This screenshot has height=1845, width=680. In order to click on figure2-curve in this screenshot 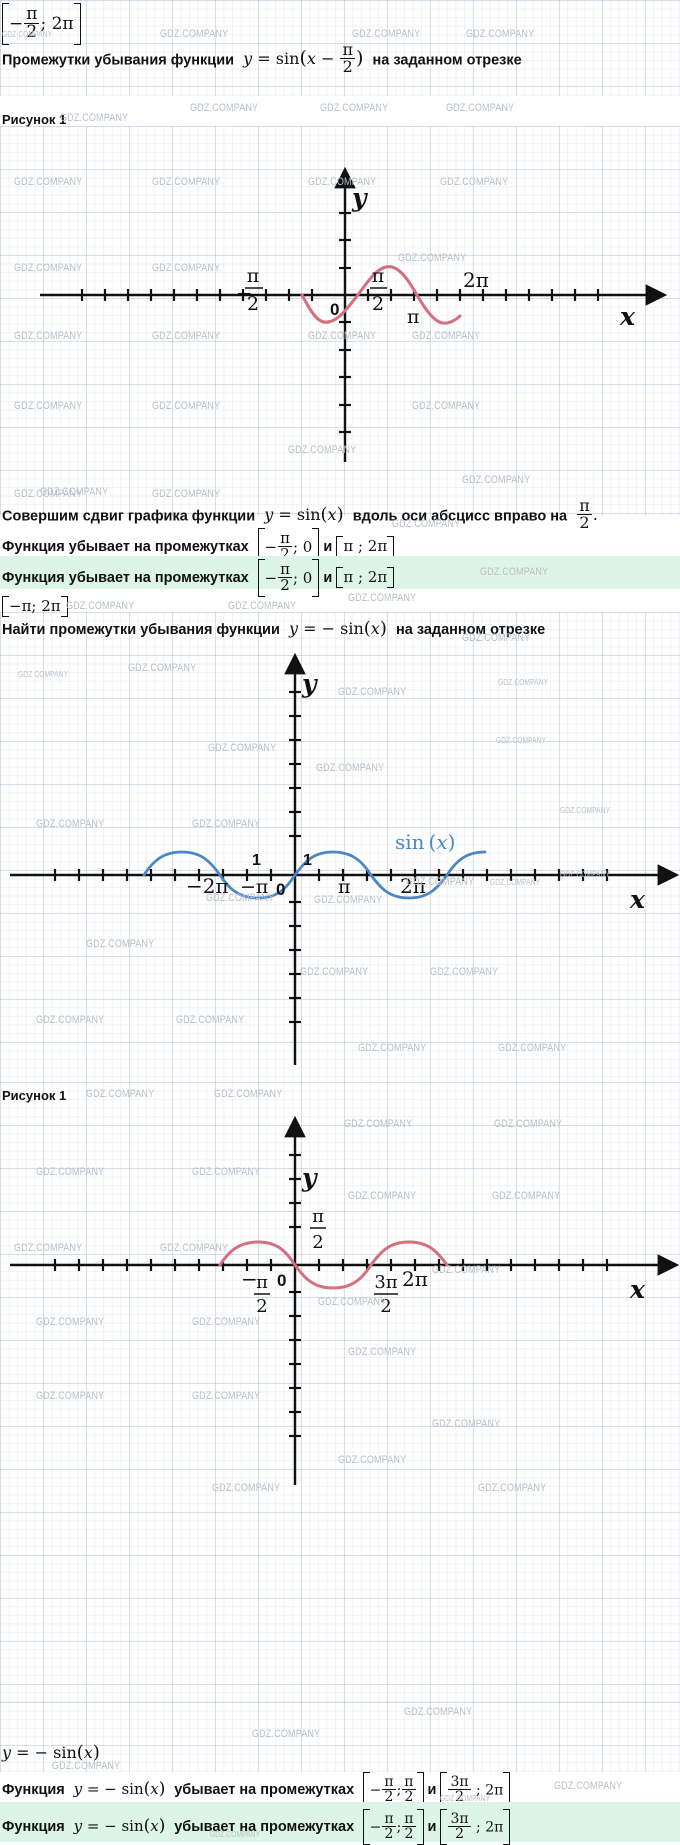, I will do `click(314, 875)`.